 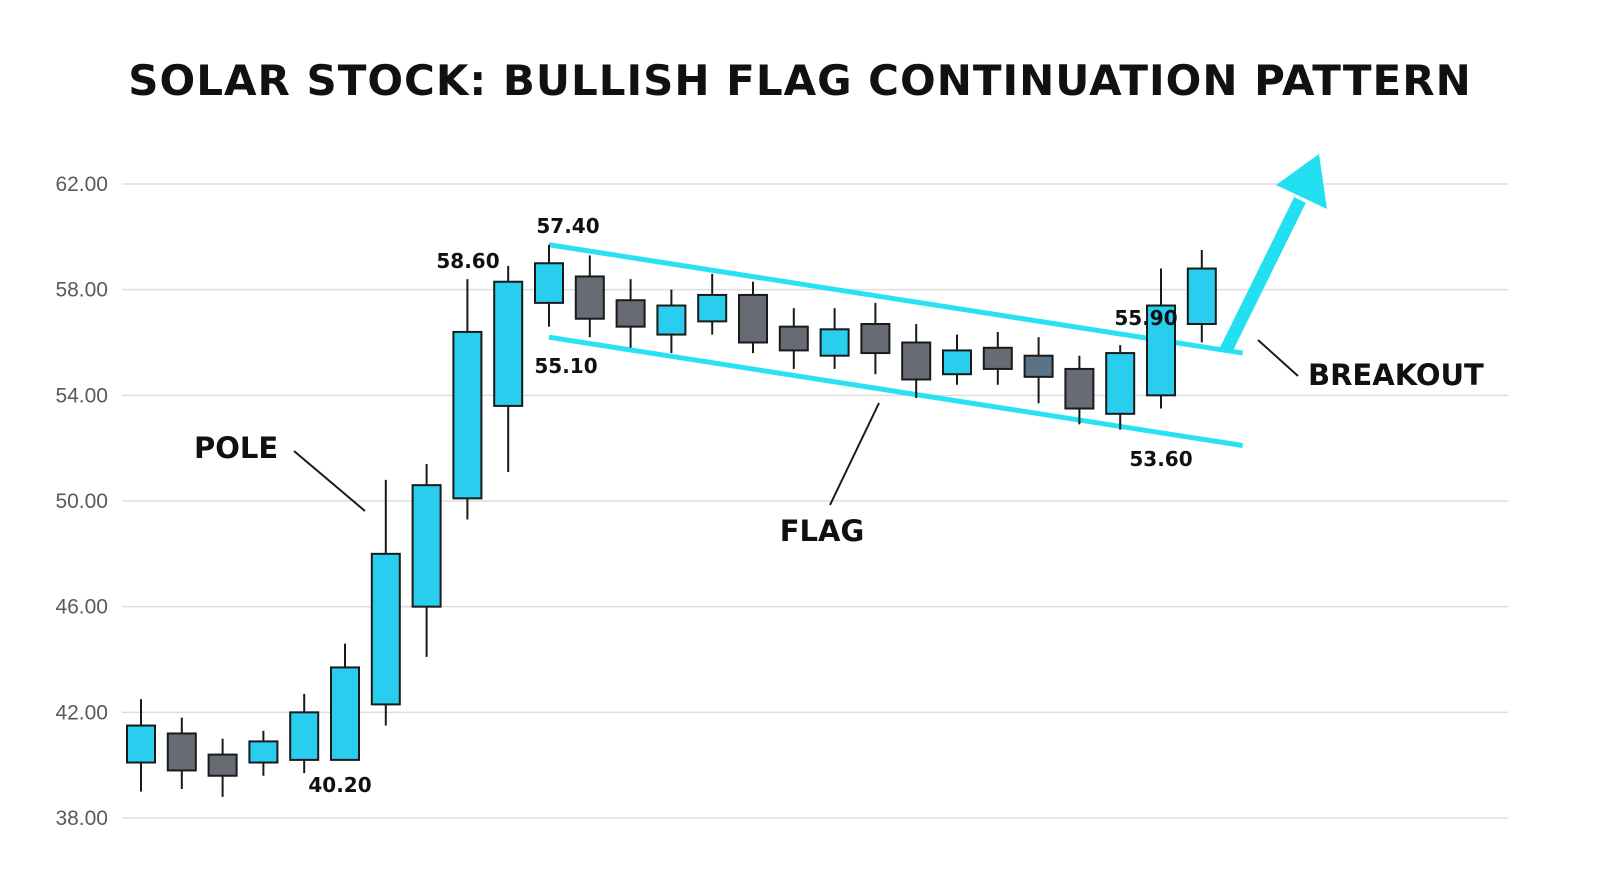 What do you see at coordinates (1278, 358) in the screenshot?
I see `breakout-leader-line` at bounding box center [1278, 358].